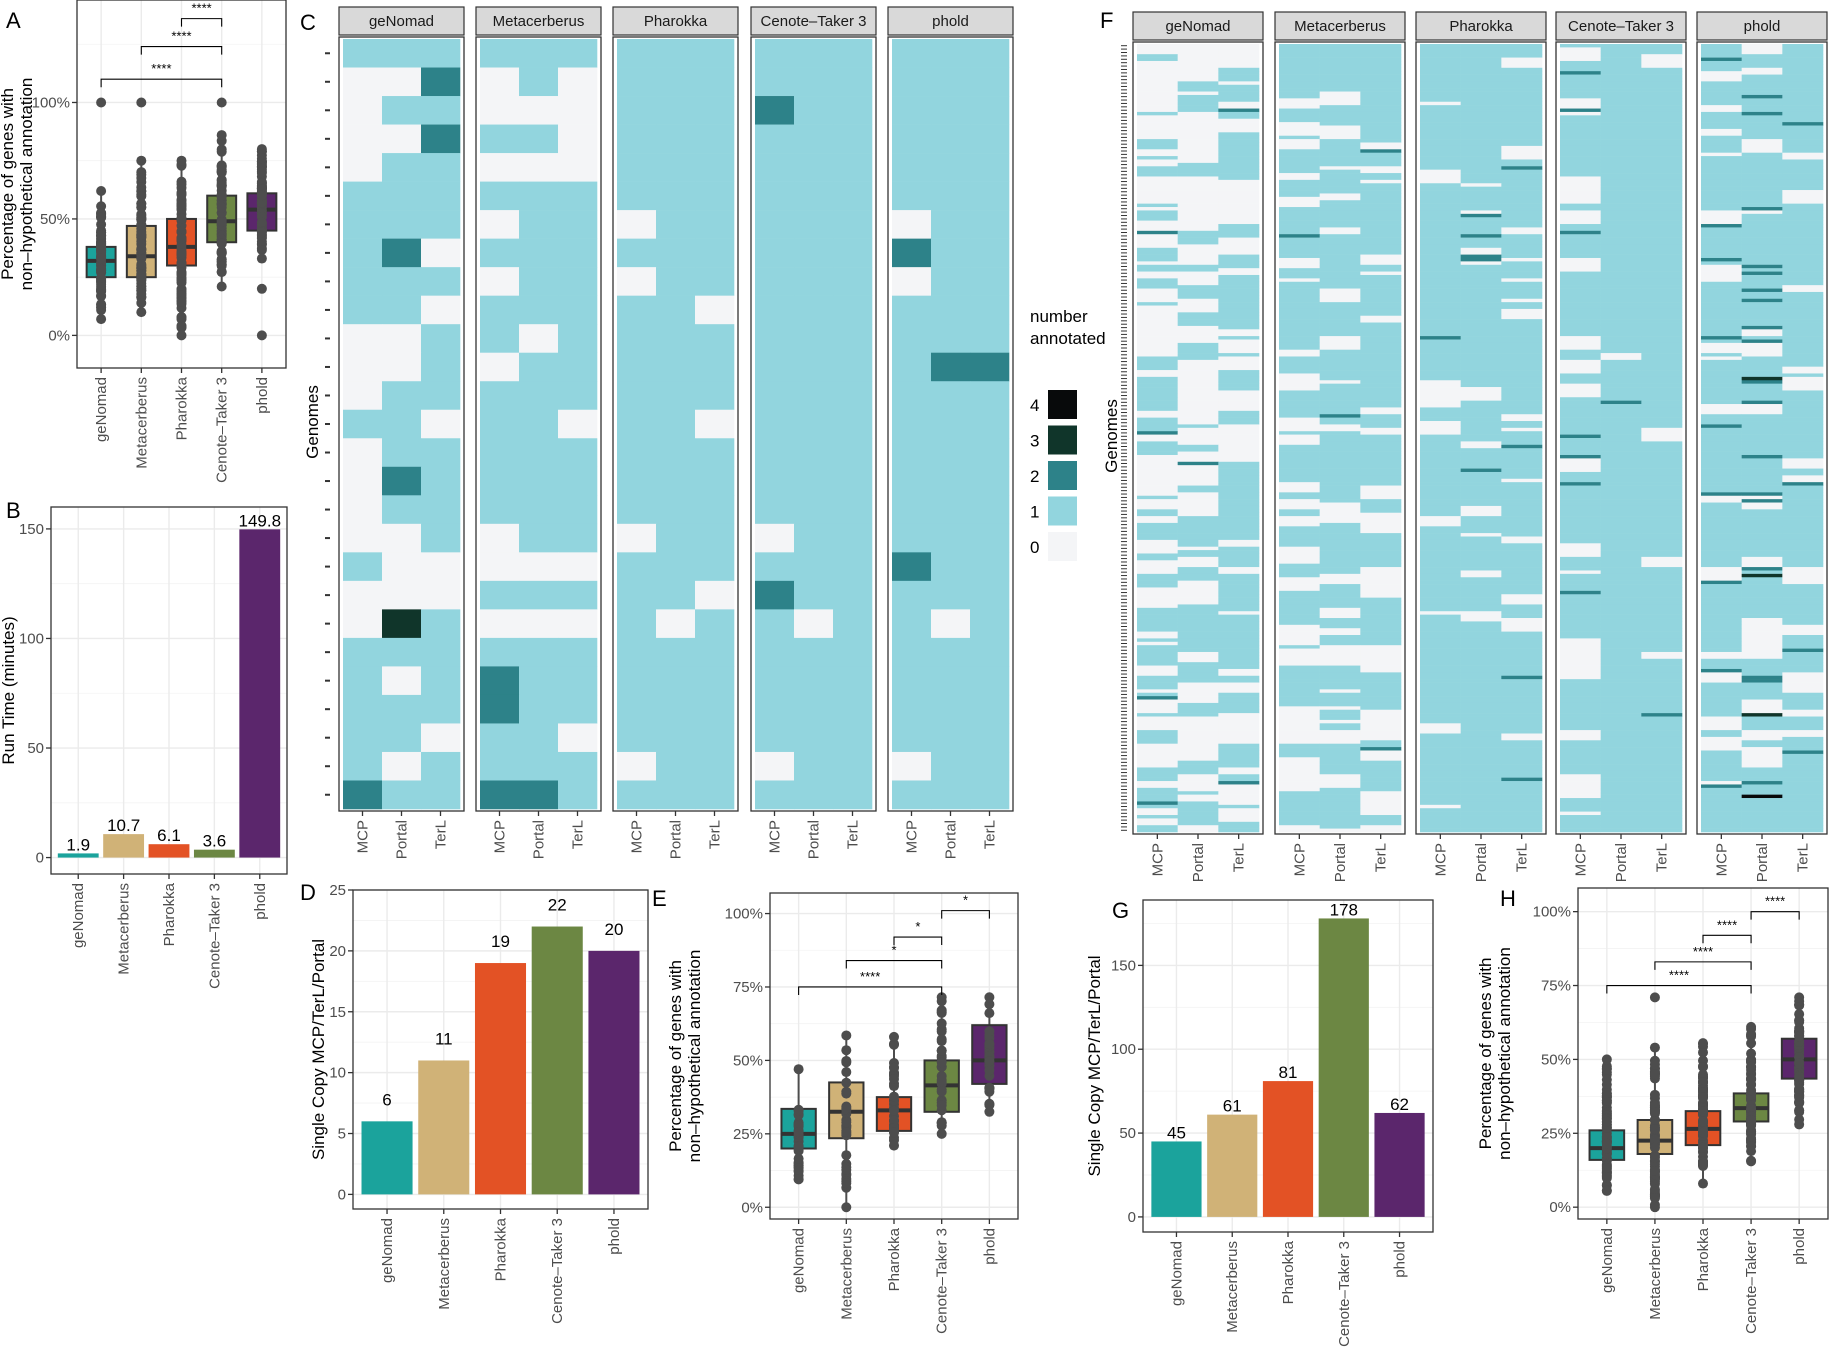  Describe the element at coordinates (557, 905) in the screenshot. I see `bar-value-label: 22` at that location.